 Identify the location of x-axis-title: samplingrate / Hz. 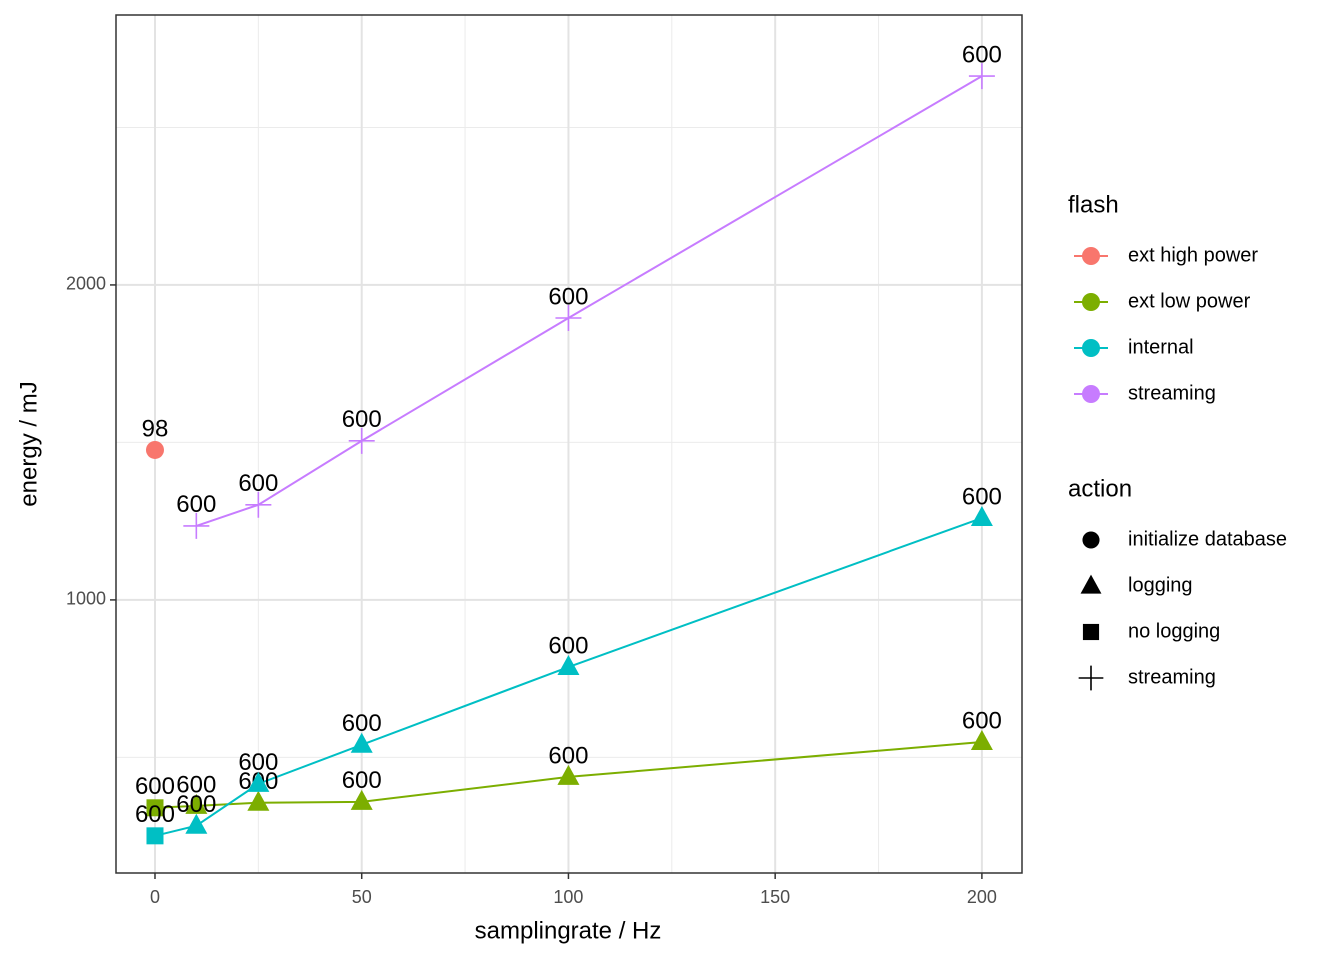
(568, 930).